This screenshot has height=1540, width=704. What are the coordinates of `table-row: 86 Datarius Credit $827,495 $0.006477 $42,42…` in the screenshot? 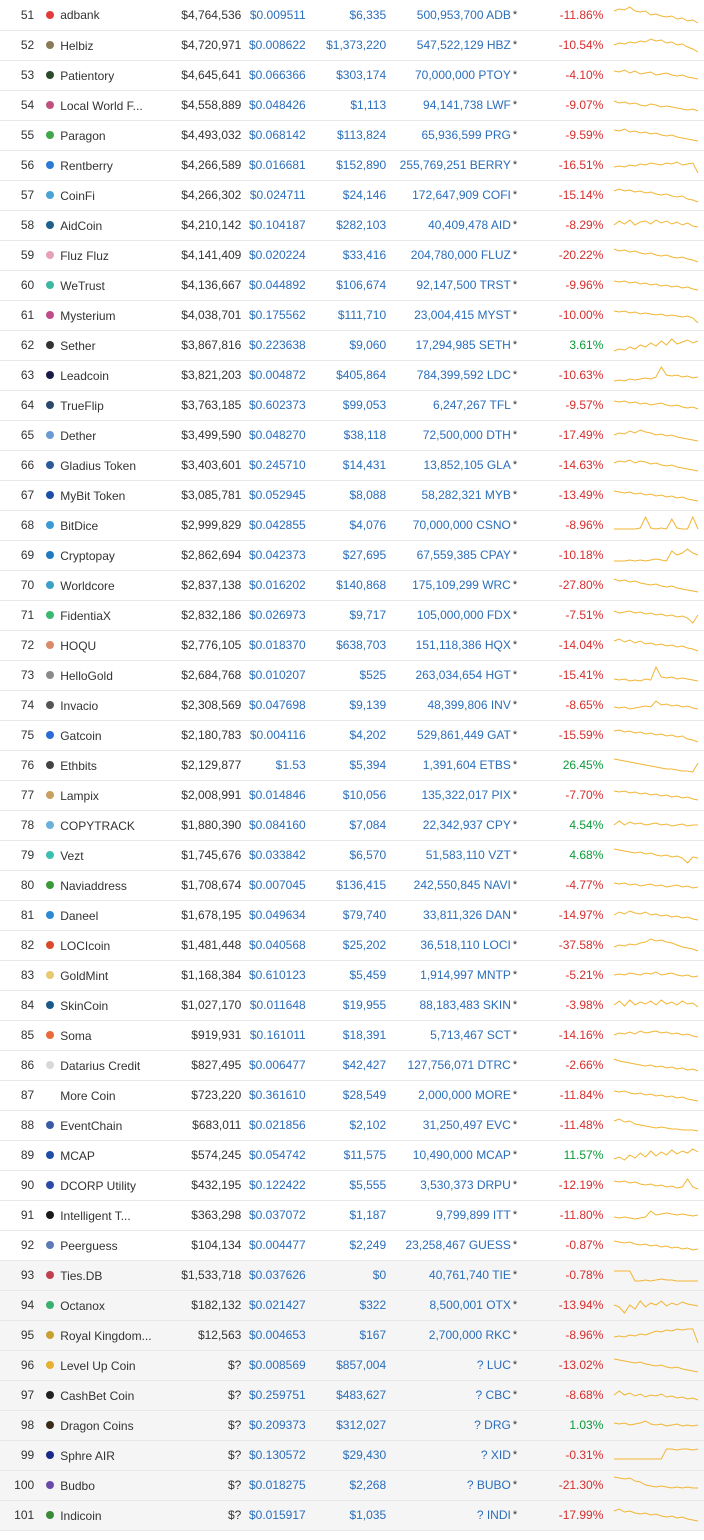 It's located at (352, 1065).